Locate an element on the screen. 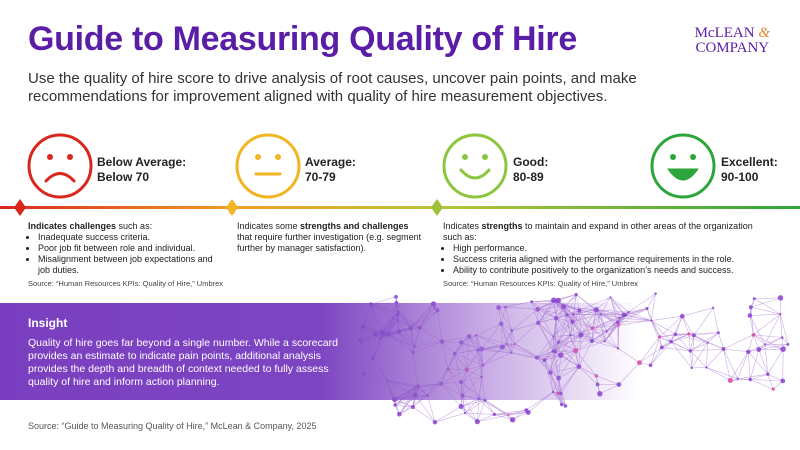 This screenshot has height=450, width=800. bullet: Inadequate success criteria. is located at coordinates (128, 237).